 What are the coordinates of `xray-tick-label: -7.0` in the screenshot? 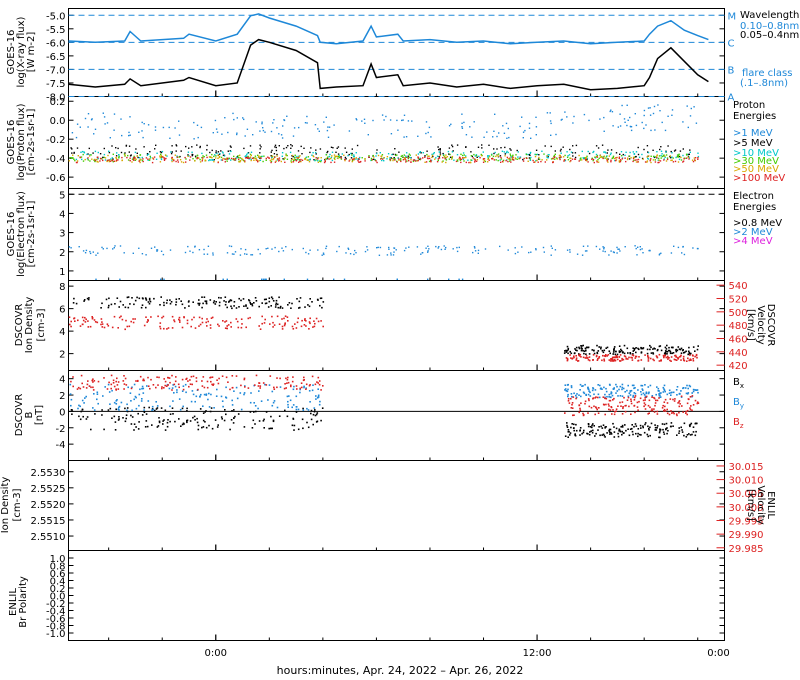 It's located at (56, 70).